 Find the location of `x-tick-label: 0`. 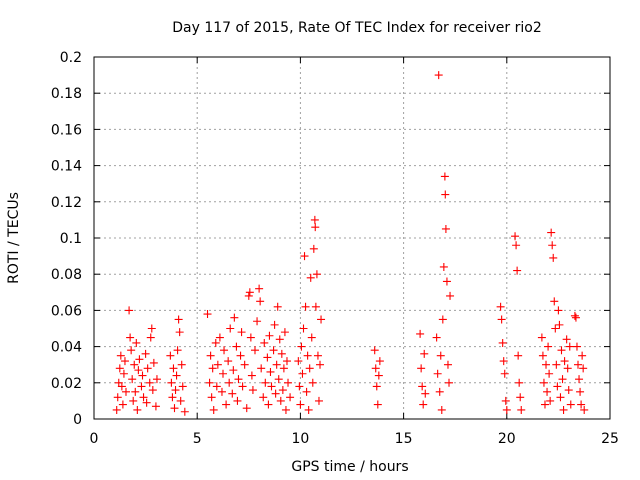

x-tick-label: 0 is located at coordinates (94, 439).